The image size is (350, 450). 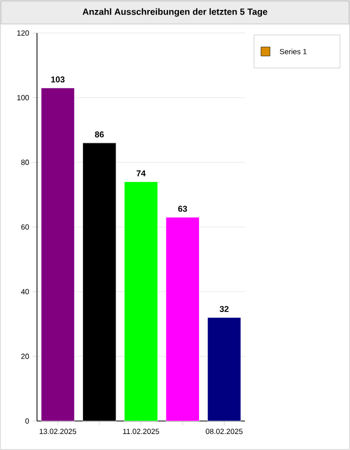 What do you see at coordinates (224, 309) in the screenshot?
I see `data-label: 32` at bounding box center [224, 309].